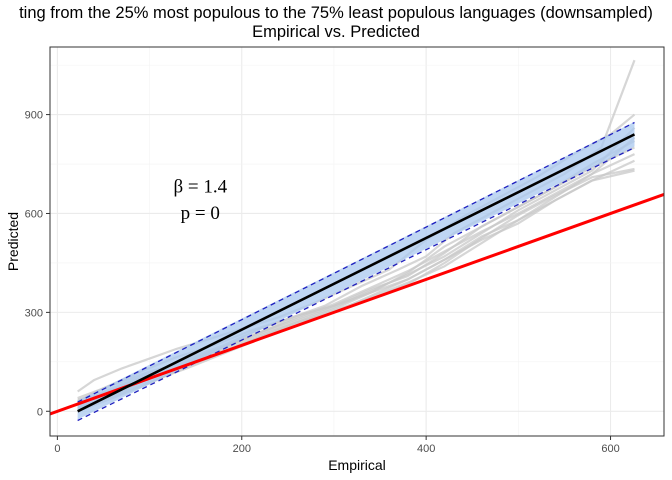 This screenshot has height=480, width=672. I want to click on x-axis-title: Empirical, so click(357, 465).